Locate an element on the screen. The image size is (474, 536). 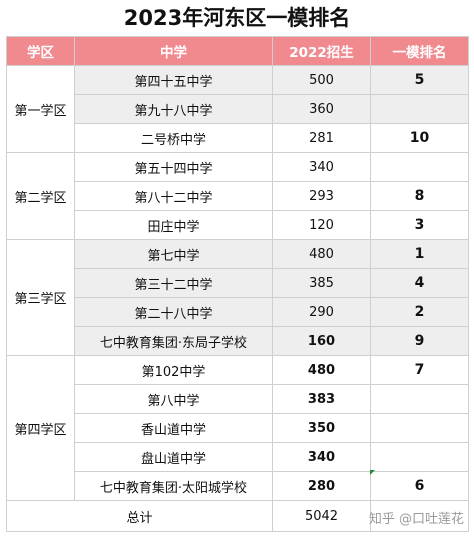
total-row: 总计 5042 is located at coordinates (237, 516).